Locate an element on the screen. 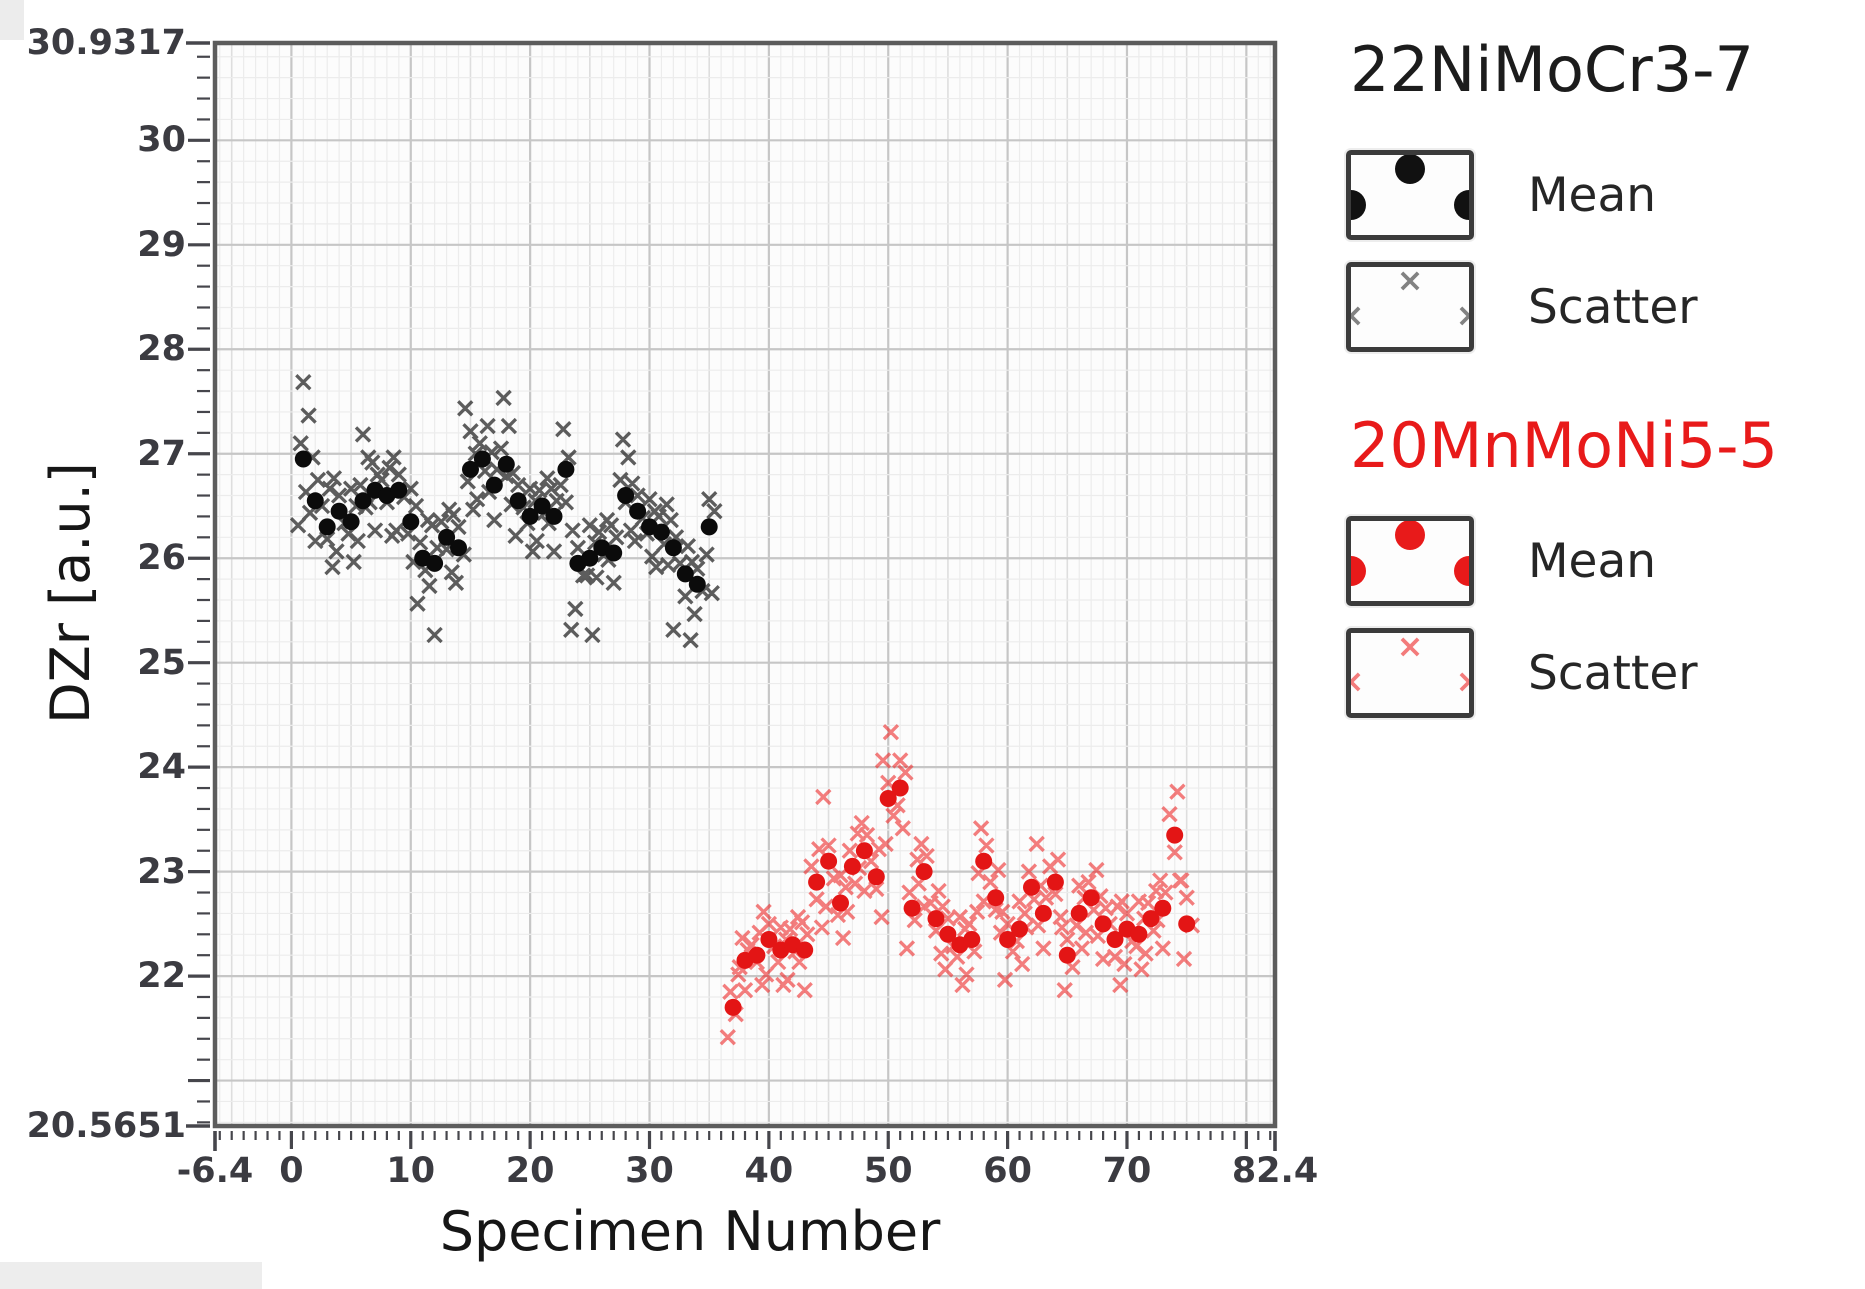 The width and height of the screenshot is (1865, 1289). screen-artifact-top-left is located at coordinates (12, 20).